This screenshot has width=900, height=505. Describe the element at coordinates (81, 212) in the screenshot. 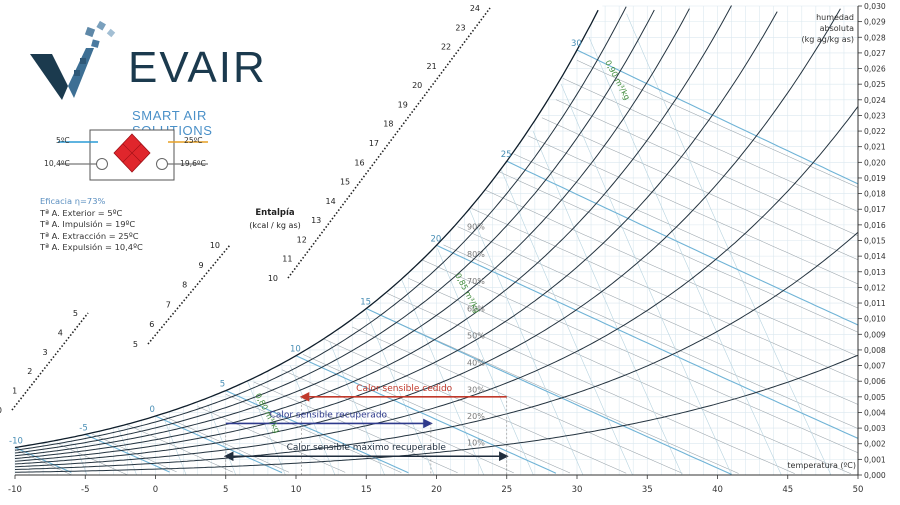

I see `info-line: Tª A. Exterior = 5ºC` at that location.